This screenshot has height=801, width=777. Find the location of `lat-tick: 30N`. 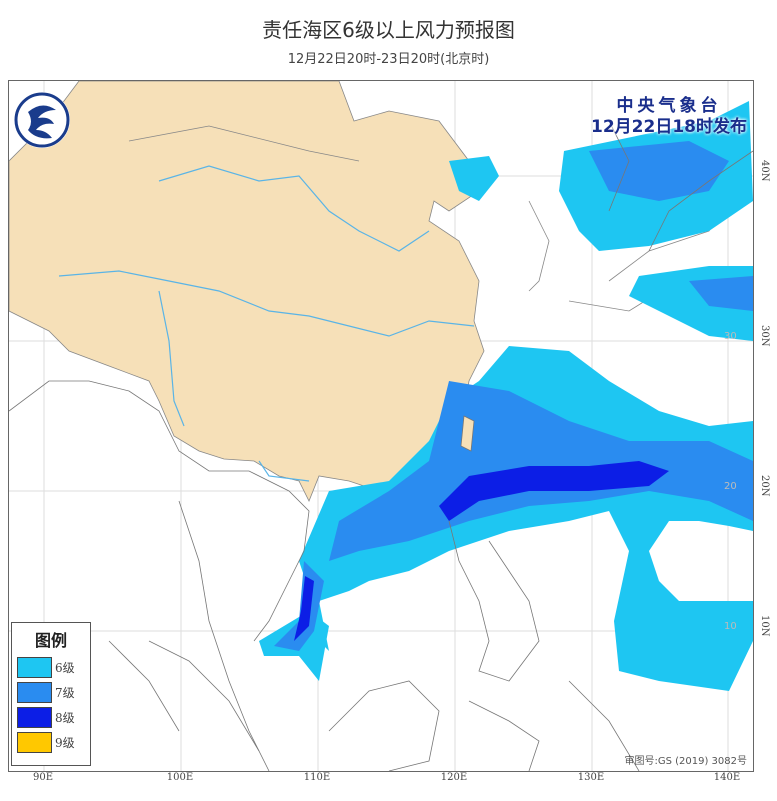

lat-tick: 30N is located at coordinates (764, 336).